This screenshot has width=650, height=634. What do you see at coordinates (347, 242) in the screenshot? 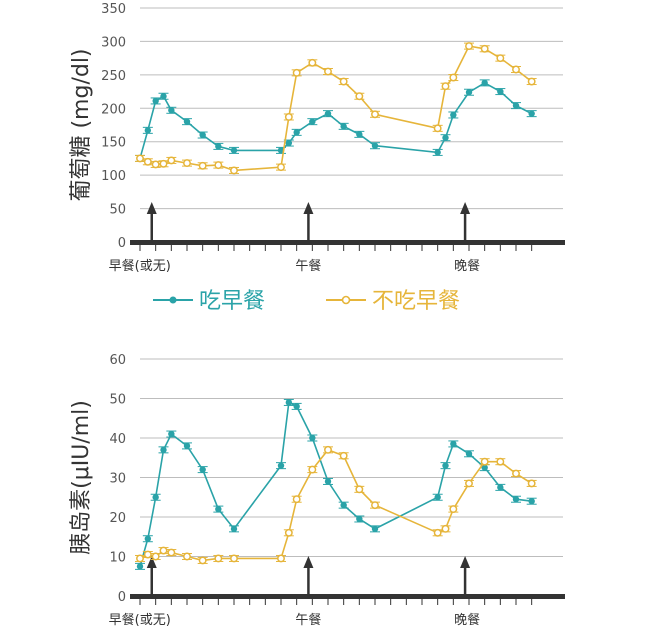
I see `x-axis-bar` at bounding box center [347, 242].